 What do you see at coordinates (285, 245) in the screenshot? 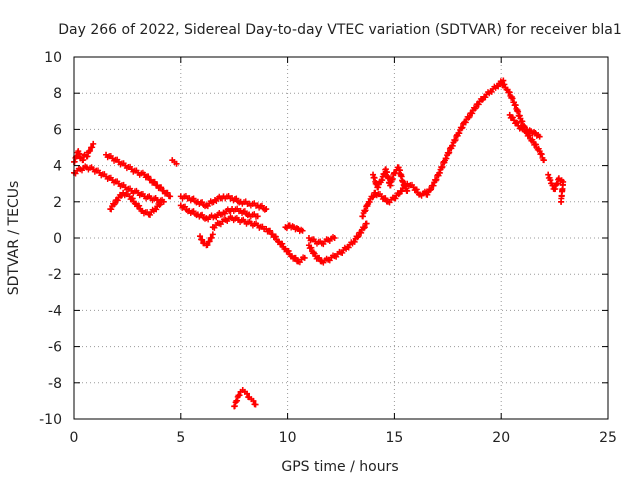
I see `series-descent-9-10-5h` at bounding box center [285, 245].